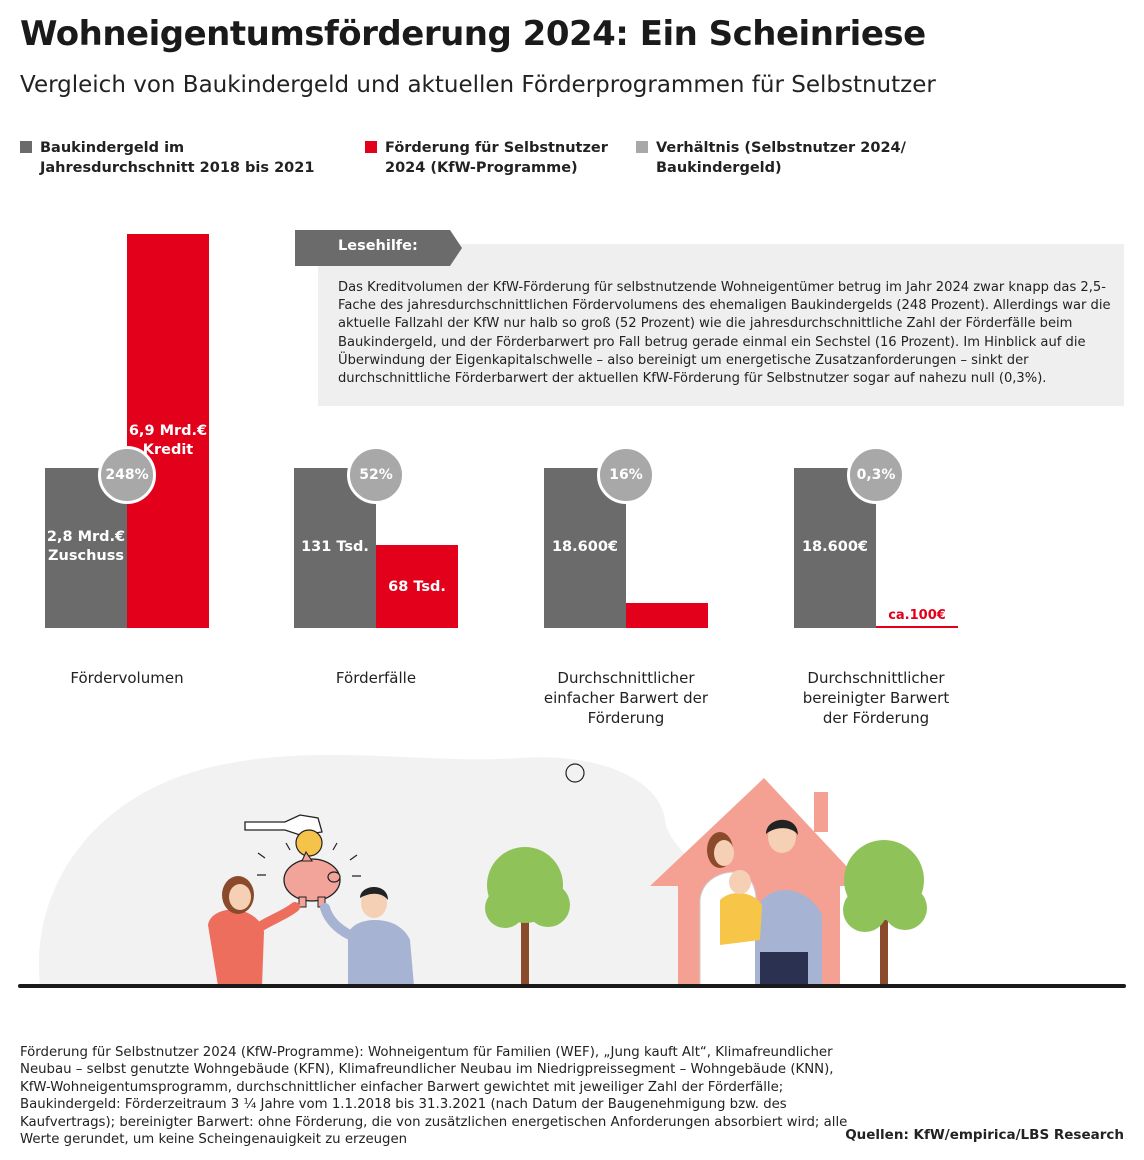 The image size is (1144, 1160). Describe the element at coordinates (302, 861) in the screenshot. I see `piggy-bank-scene-icon` at that location.